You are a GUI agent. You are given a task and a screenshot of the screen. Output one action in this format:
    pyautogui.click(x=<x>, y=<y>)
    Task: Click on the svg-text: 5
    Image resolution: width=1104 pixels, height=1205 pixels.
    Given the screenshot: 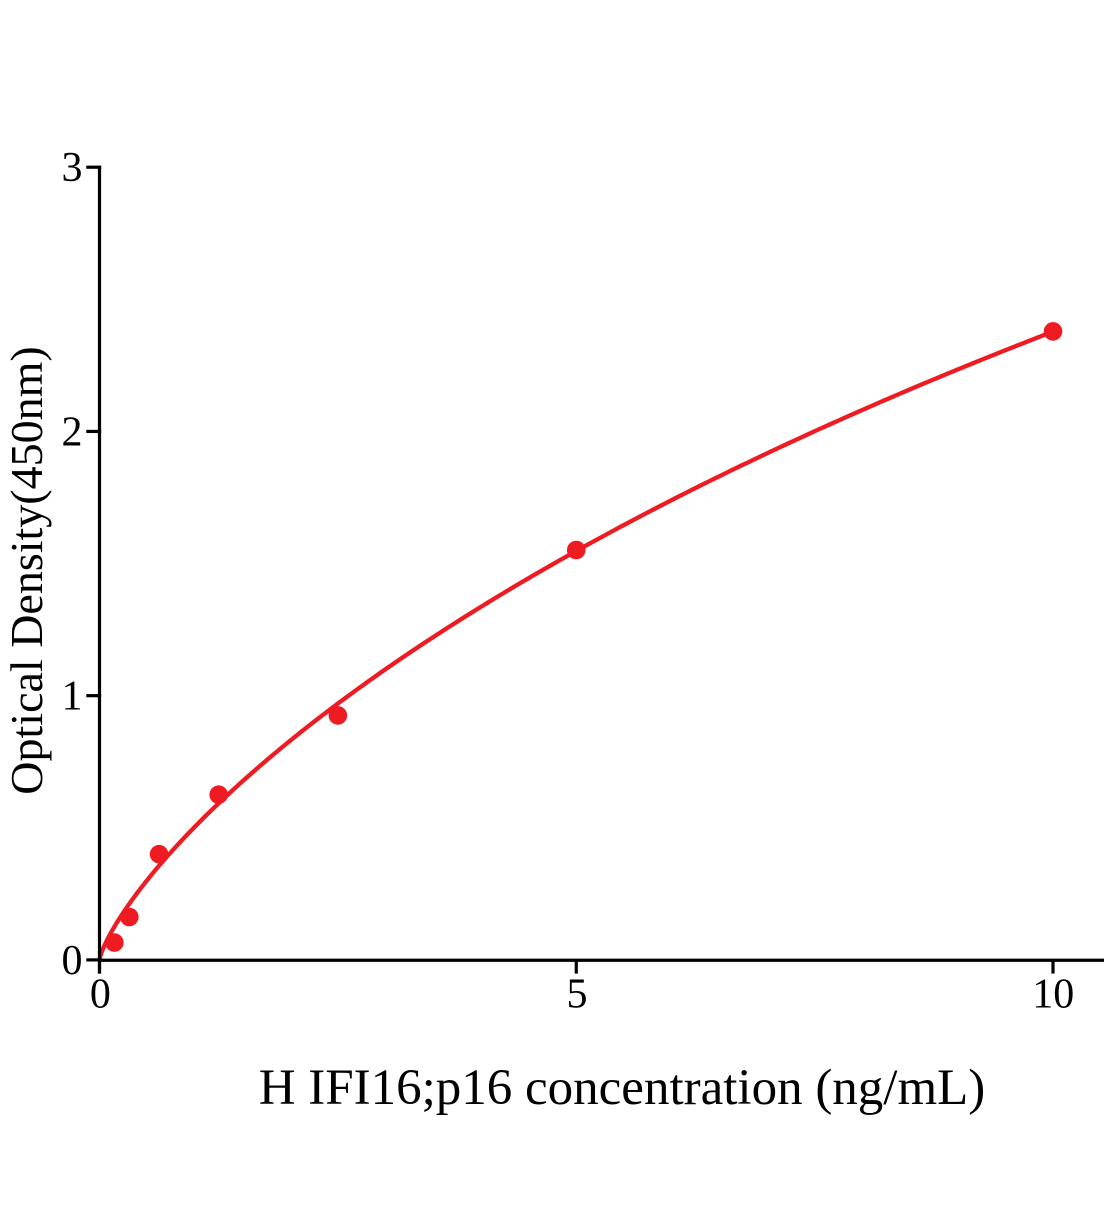 What is the action you would take?
    pyautogui.click(x=577, y=994)
    